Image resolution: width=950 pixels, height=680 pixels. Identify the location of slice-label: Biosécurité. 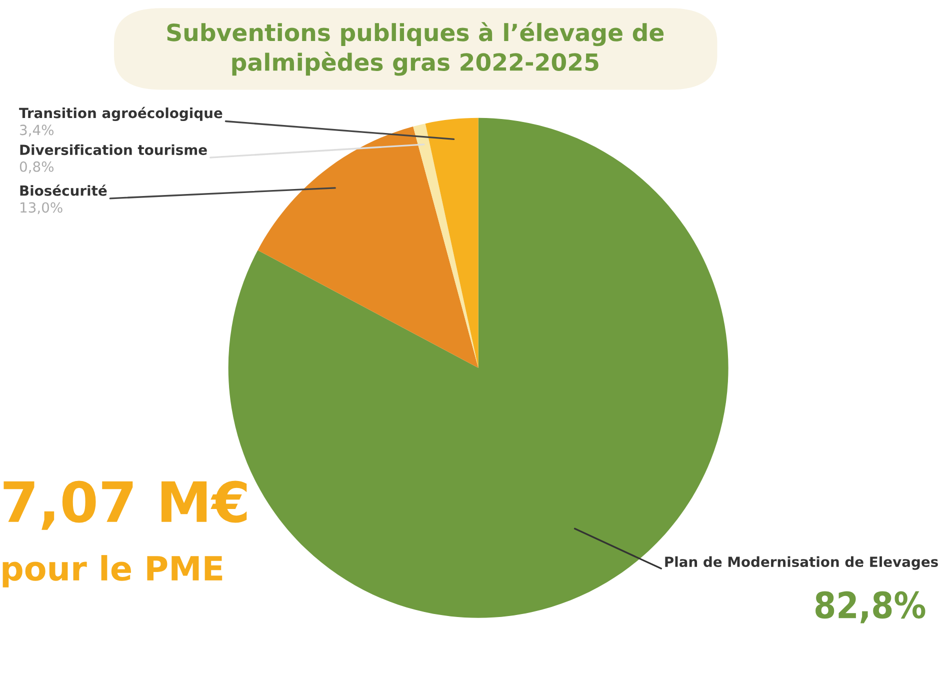
(63, 190).